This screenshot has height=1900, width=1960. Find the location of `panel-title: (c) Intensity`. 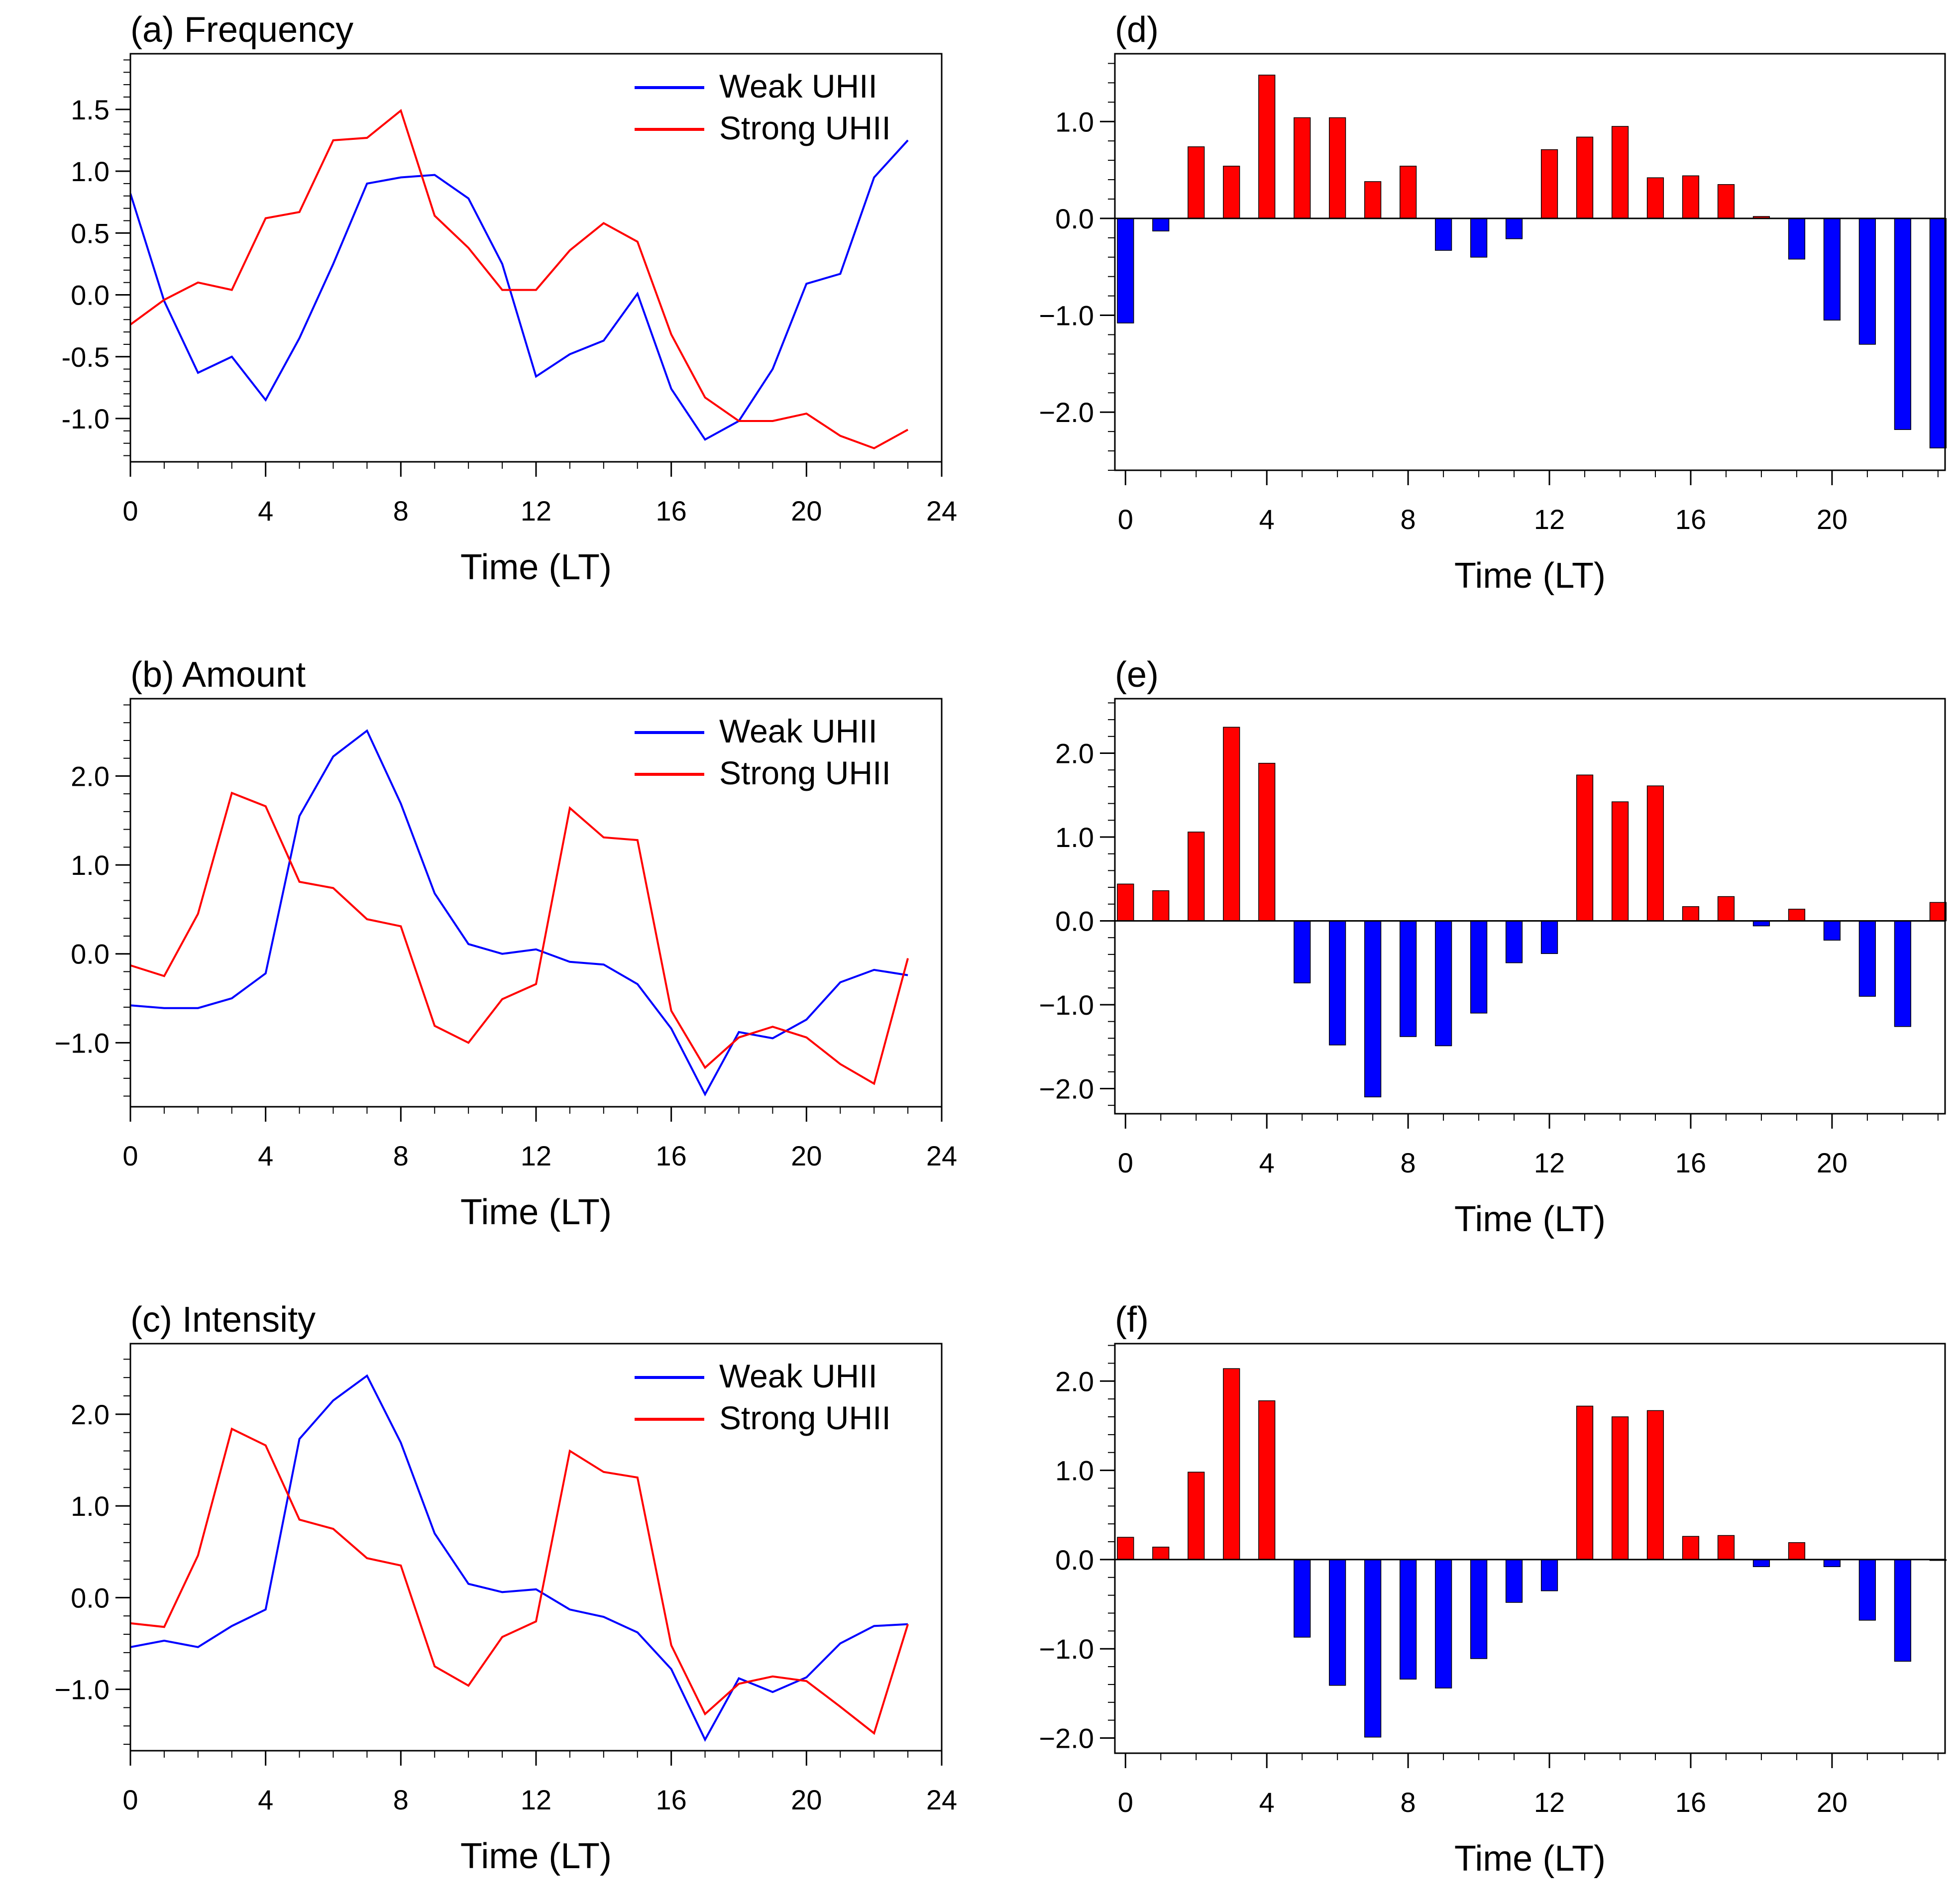

panel-title: (c) Intensity is located at coordinates (223, 1320).